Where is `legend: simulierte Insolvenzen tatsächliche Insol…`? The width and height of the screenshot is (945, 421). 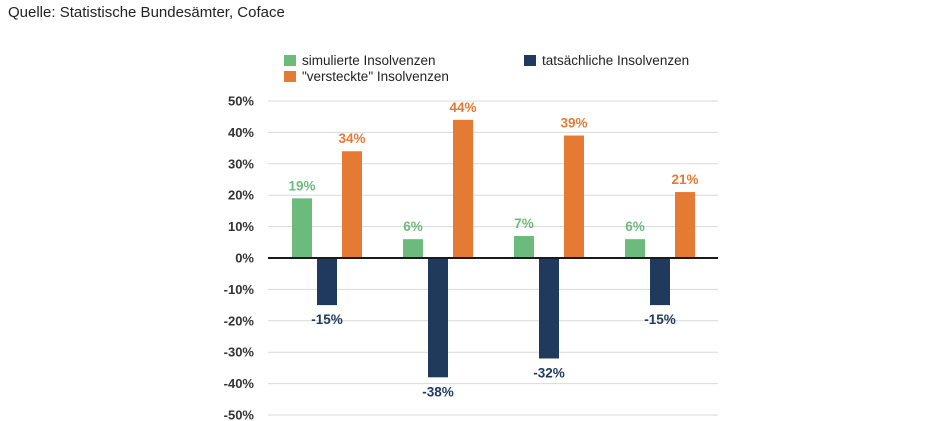 legend: simulierte Insolvenzen tatsächliche Insol… is located at coordinates (486, 68).